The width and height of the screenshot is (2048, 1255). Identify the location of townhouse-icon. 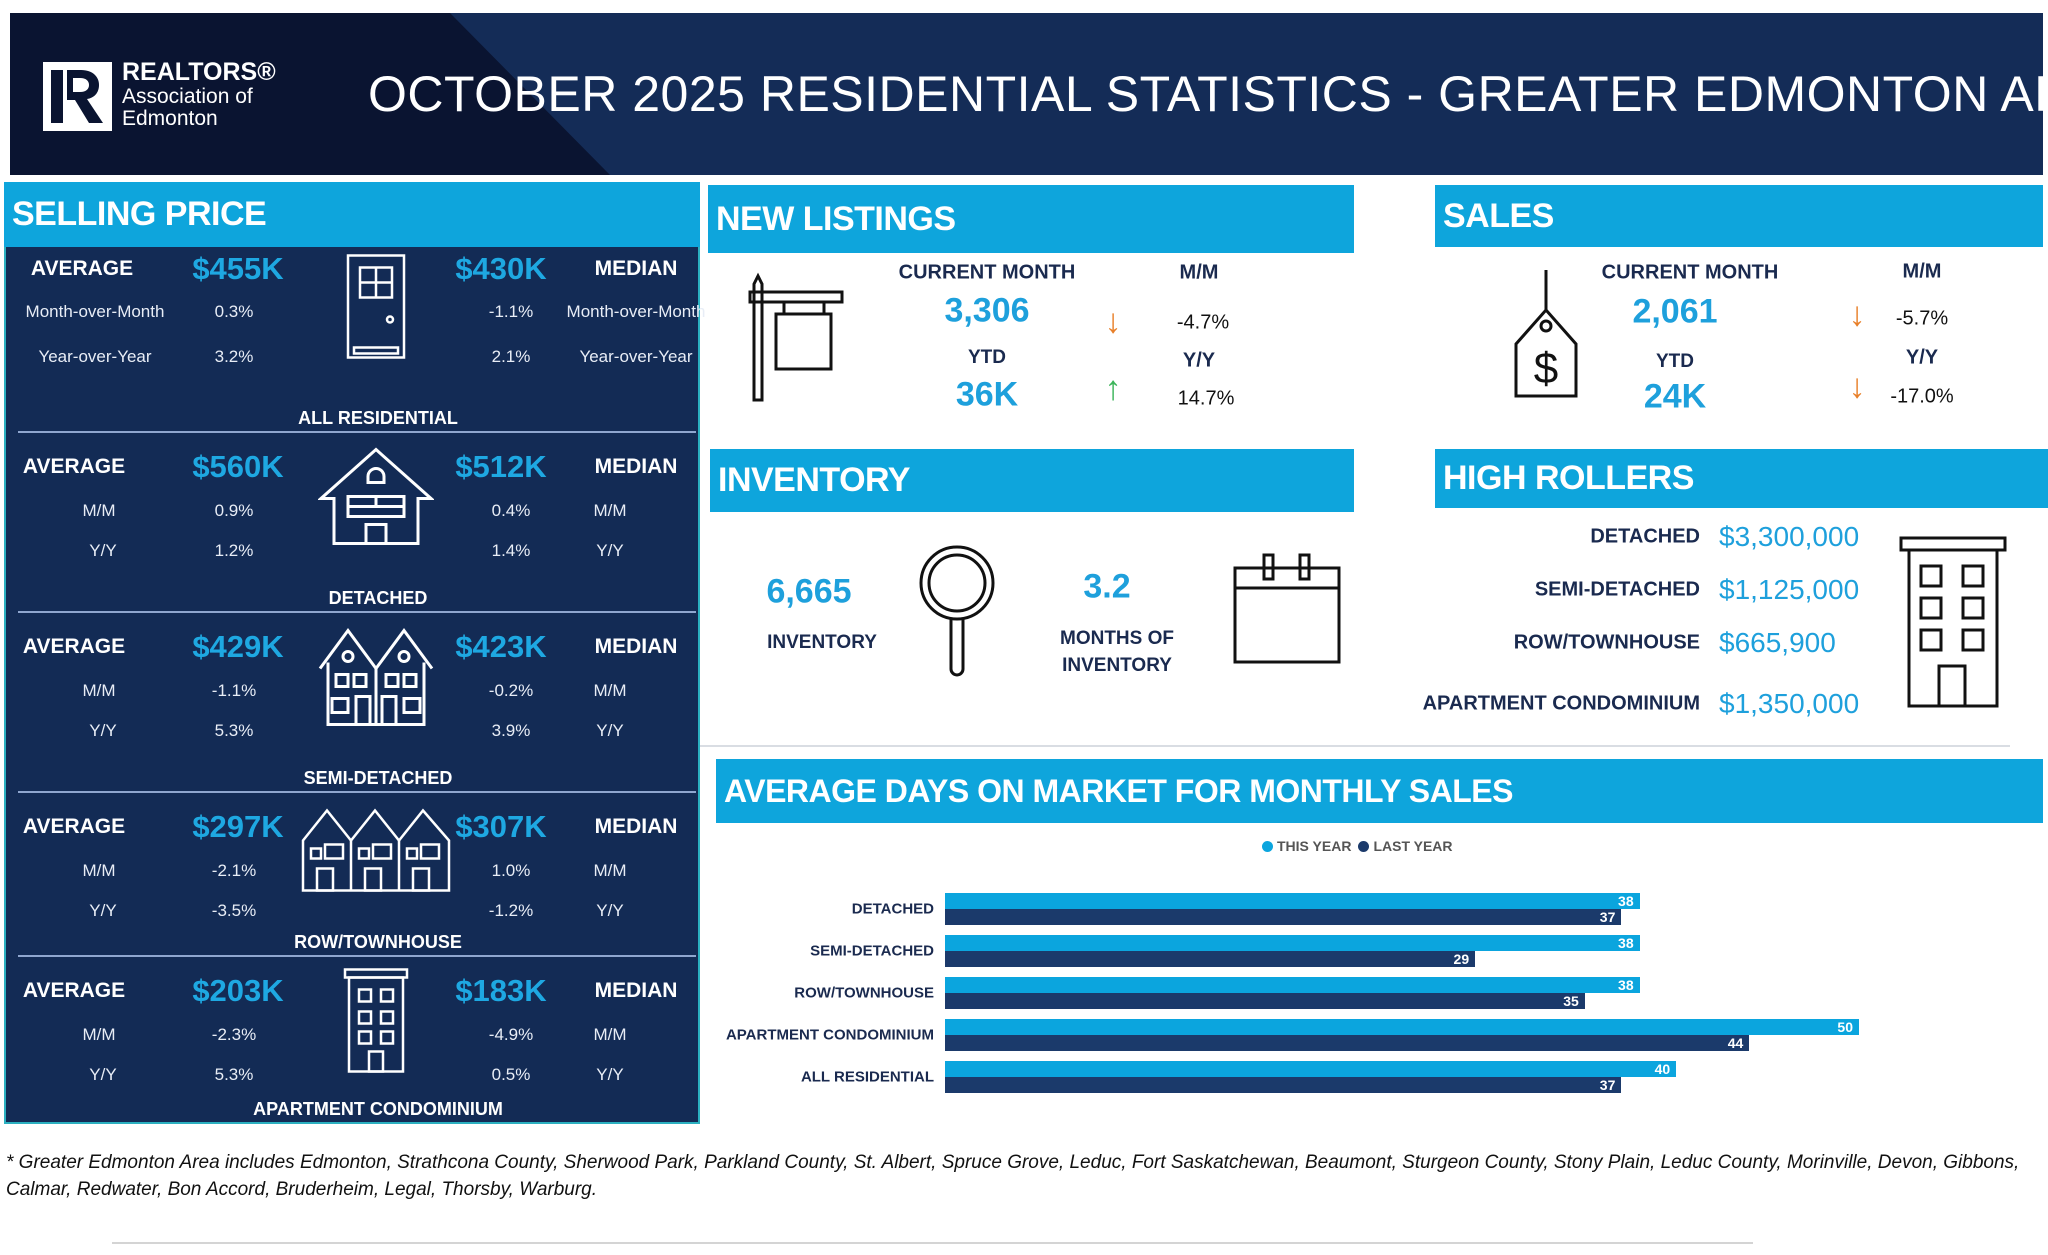
(376, 853).